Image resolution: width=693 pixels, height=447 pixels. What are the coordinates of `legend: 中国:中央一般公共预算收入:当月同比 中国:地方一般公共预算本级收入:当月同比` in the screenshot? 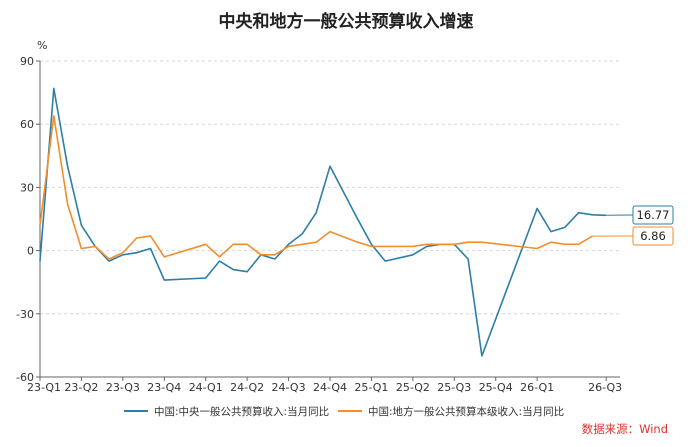 It's located at (344, 411).